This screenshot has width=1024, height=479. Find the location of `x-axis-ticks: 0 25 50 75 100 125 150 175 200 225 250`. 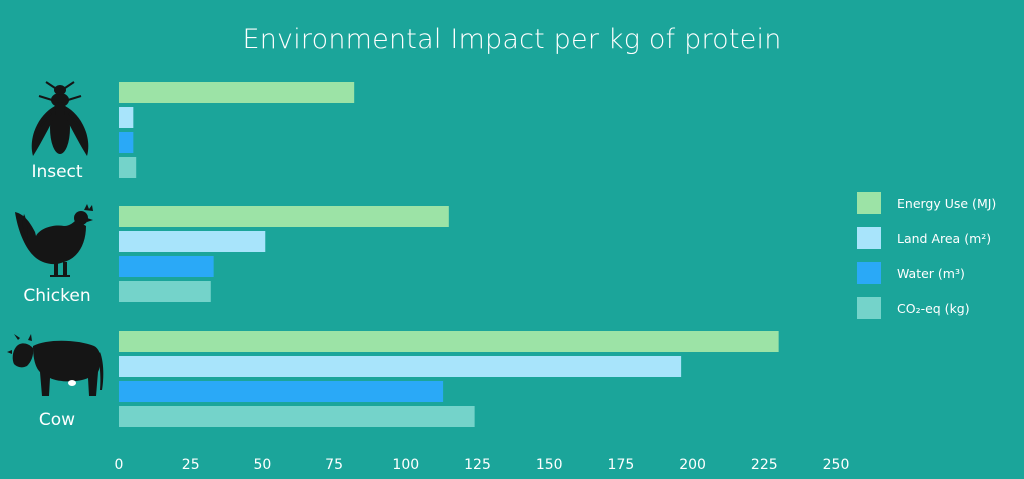

x-axis-ticks: 0 25 50 75 100 125 150 175 200 225 250 is located at coordinates (482, 465).